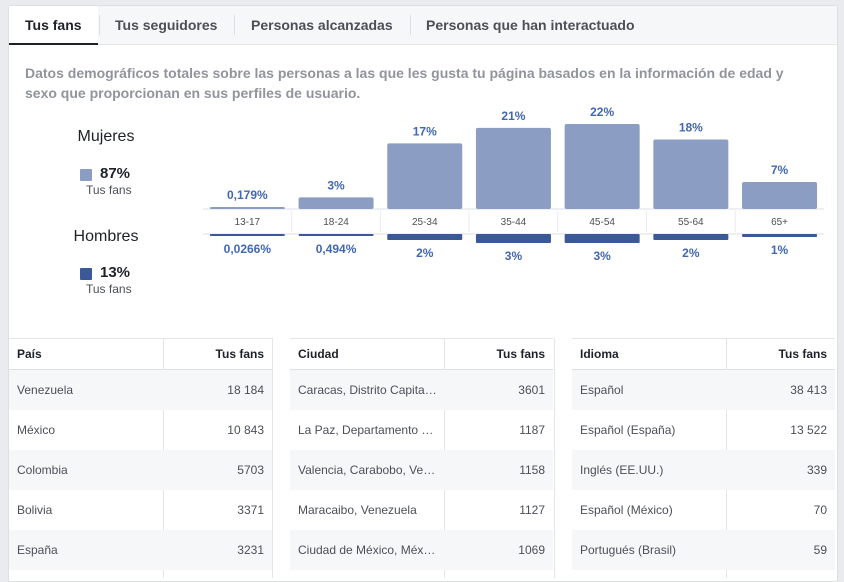 Image resolution: width=844 pixels, height=582 pixels. Describe the element at coordinates (140, 430) in the screenshot. I see `table-row: México 10 843` at that location.